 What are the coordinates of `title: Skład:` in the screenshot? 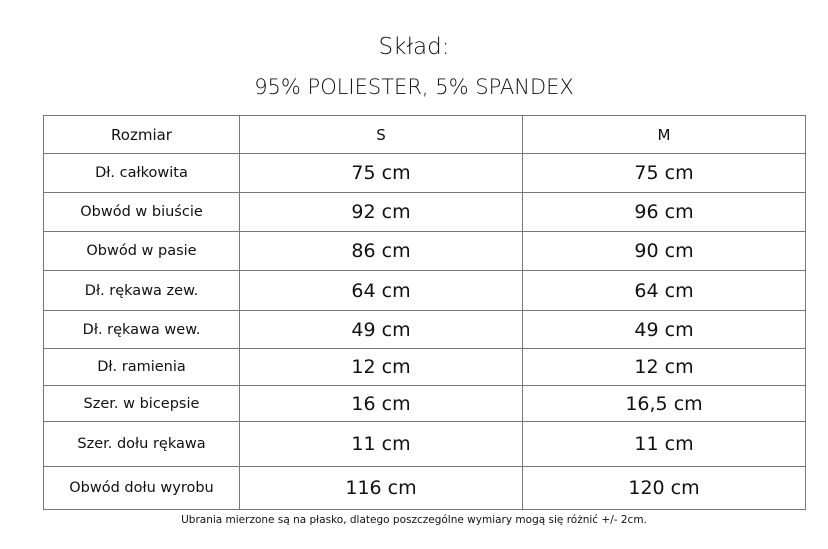 It's located at (414, 47).